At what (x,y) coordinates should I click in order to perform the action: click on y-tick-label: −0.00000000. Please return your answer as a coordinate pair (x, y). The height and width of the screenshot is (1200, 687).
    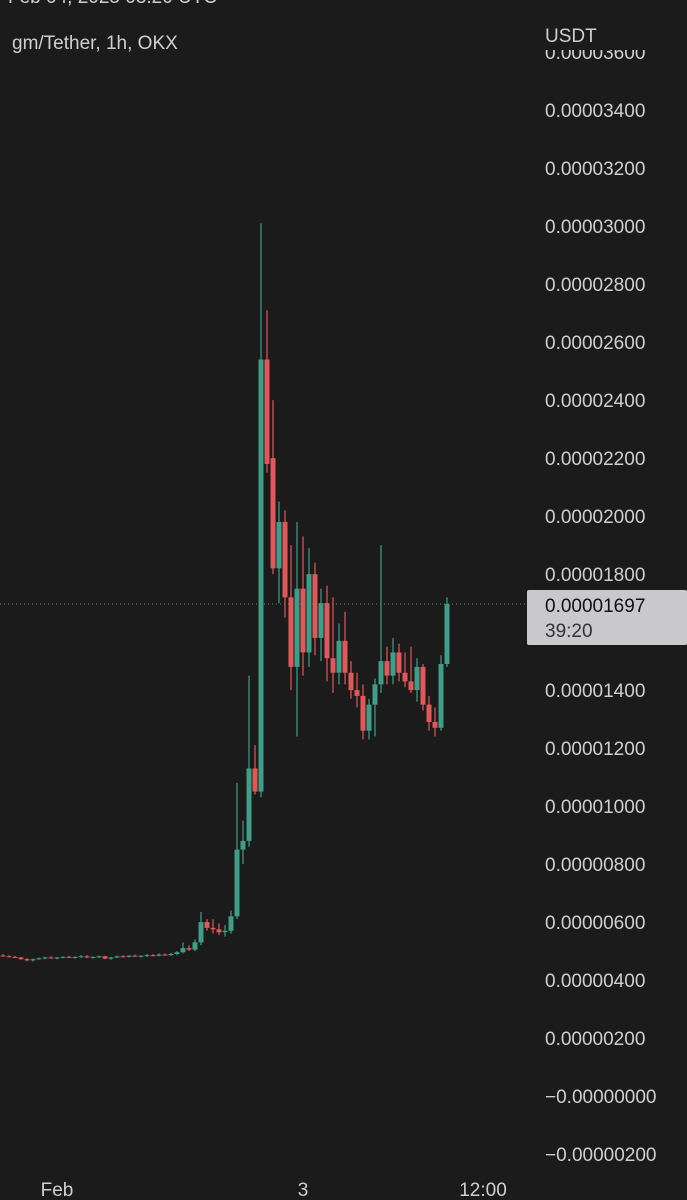
    Looking at the image, I should click on (600, 1097).